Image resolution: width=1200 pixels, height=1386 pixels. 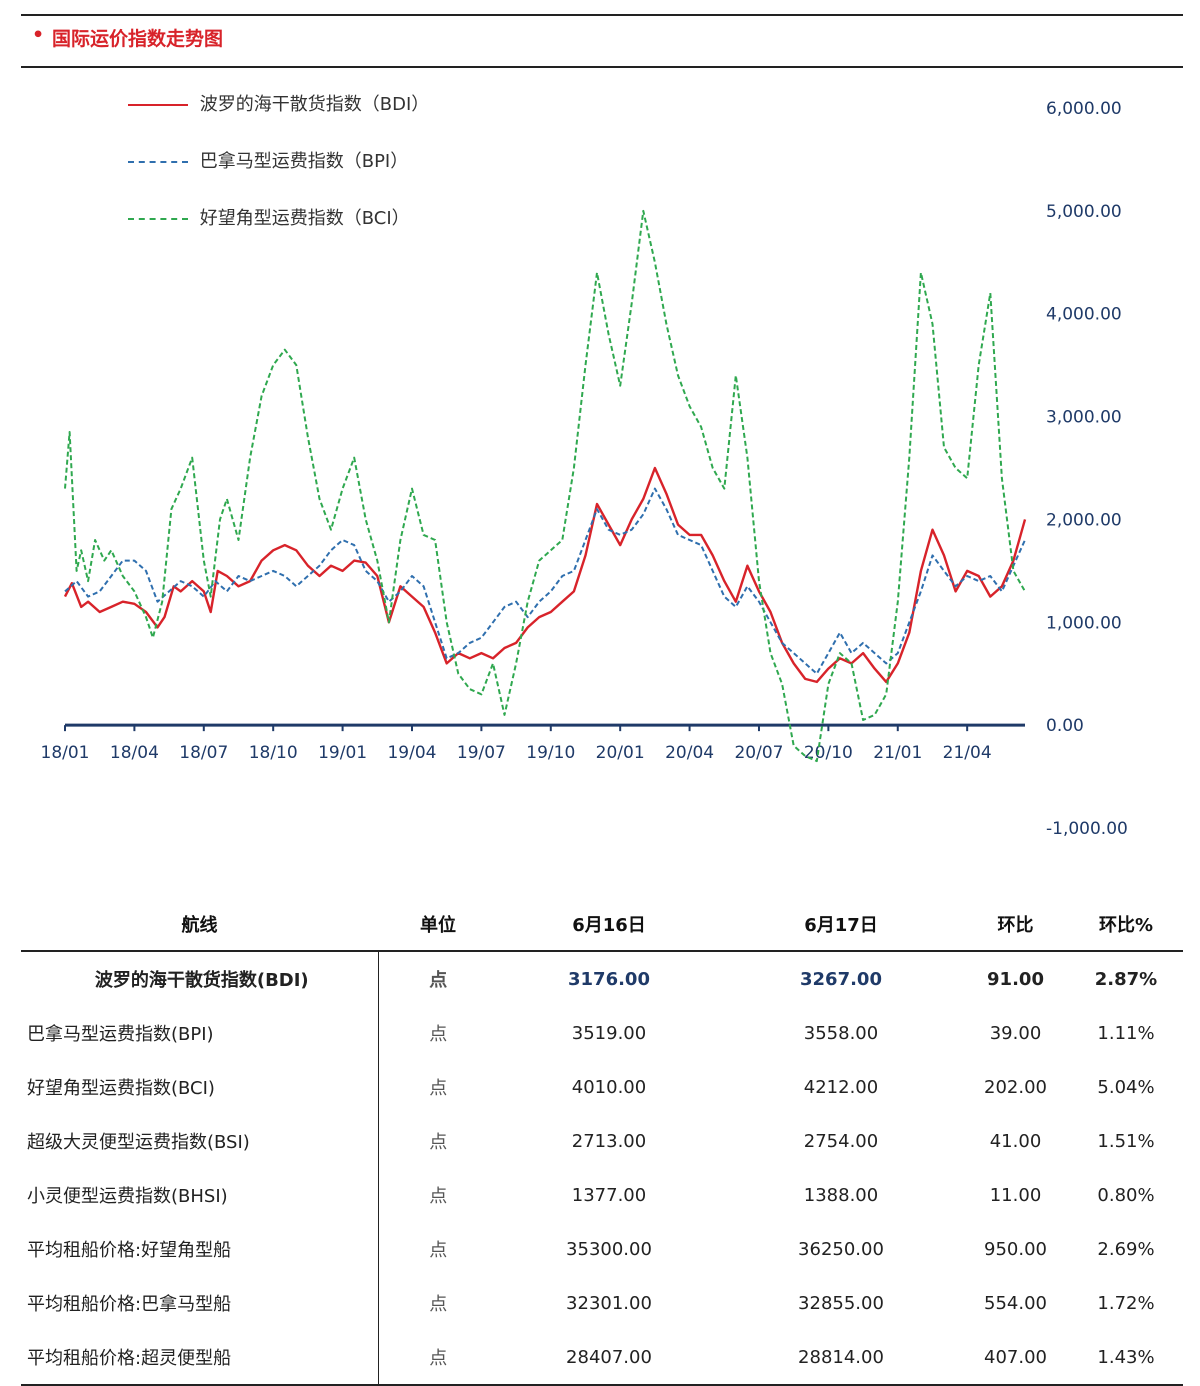 I want to click on series-line-bdi, so click(x=545, y=575).